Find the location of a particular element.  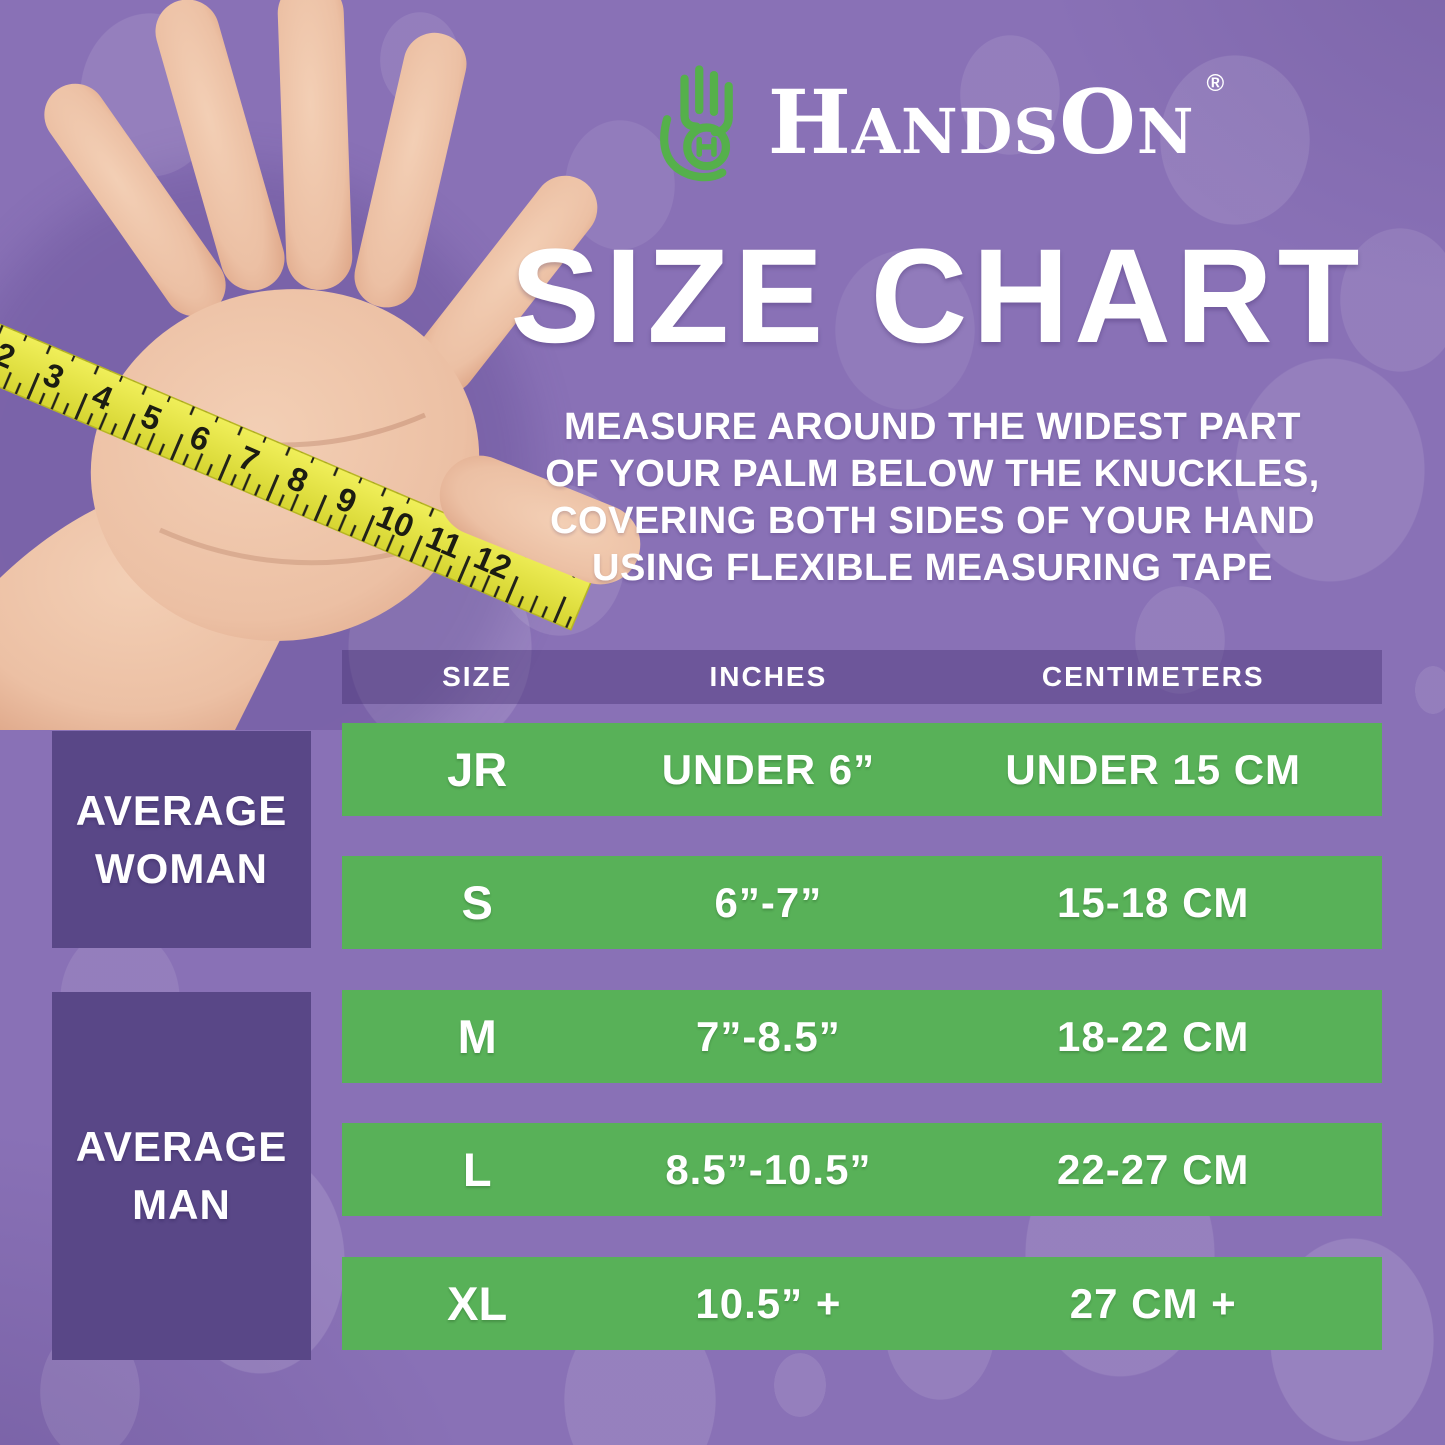

handson-hand-icon is located at coordinates (696, 123).